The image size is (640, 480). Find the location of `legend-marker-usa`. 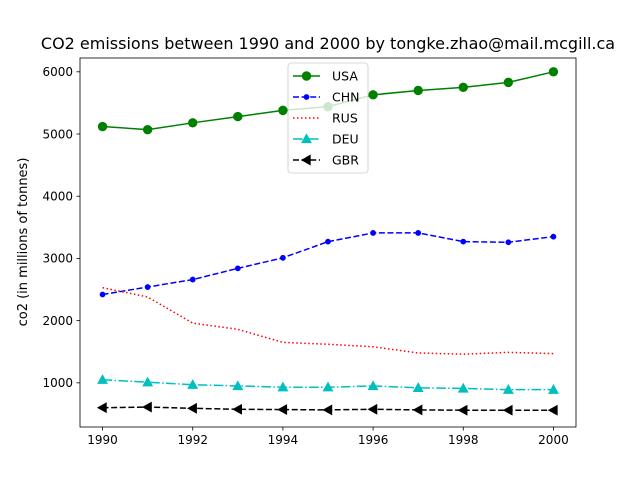

legend-marker-usa is located at coordinates (306, 76).